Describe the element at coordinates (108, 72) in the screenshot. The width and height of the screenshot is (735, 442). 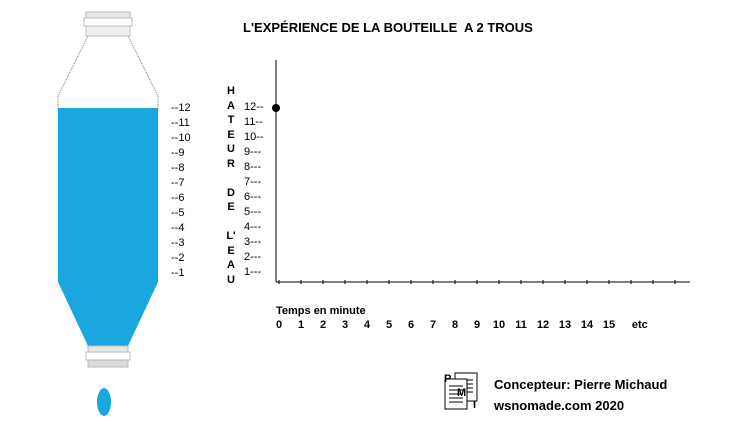
I see `bottle-outline` at that location.